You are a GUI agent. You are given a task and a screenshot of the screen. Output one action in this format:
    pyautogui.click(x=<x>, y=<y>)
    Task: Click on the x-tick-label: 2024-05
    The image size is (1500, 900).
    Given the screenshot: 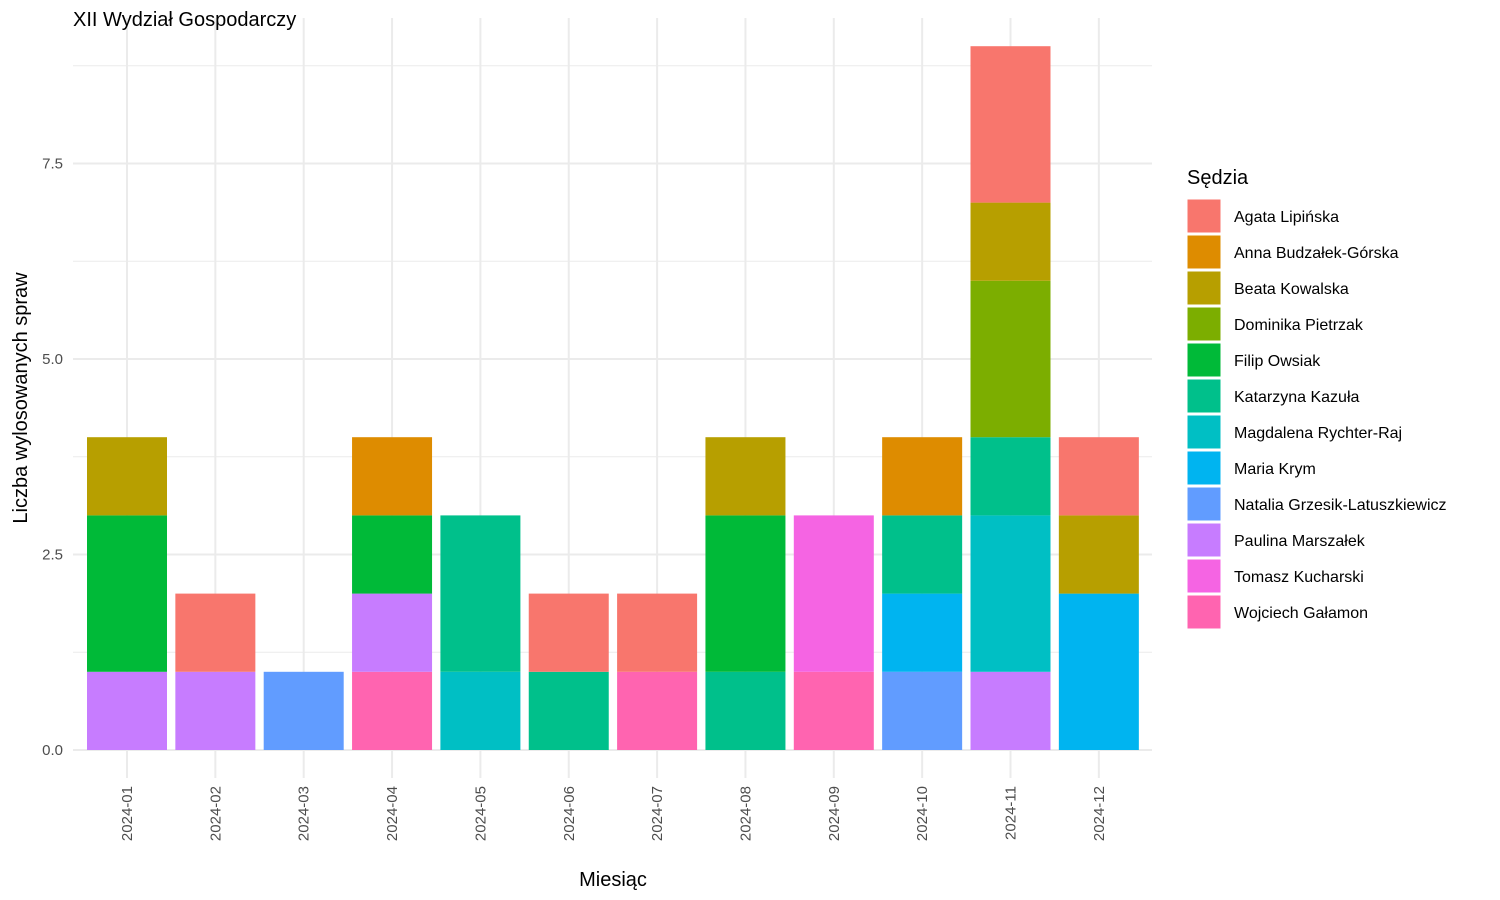 What is the action you would take?
    pyautogui.click(x=480, y=813)
    